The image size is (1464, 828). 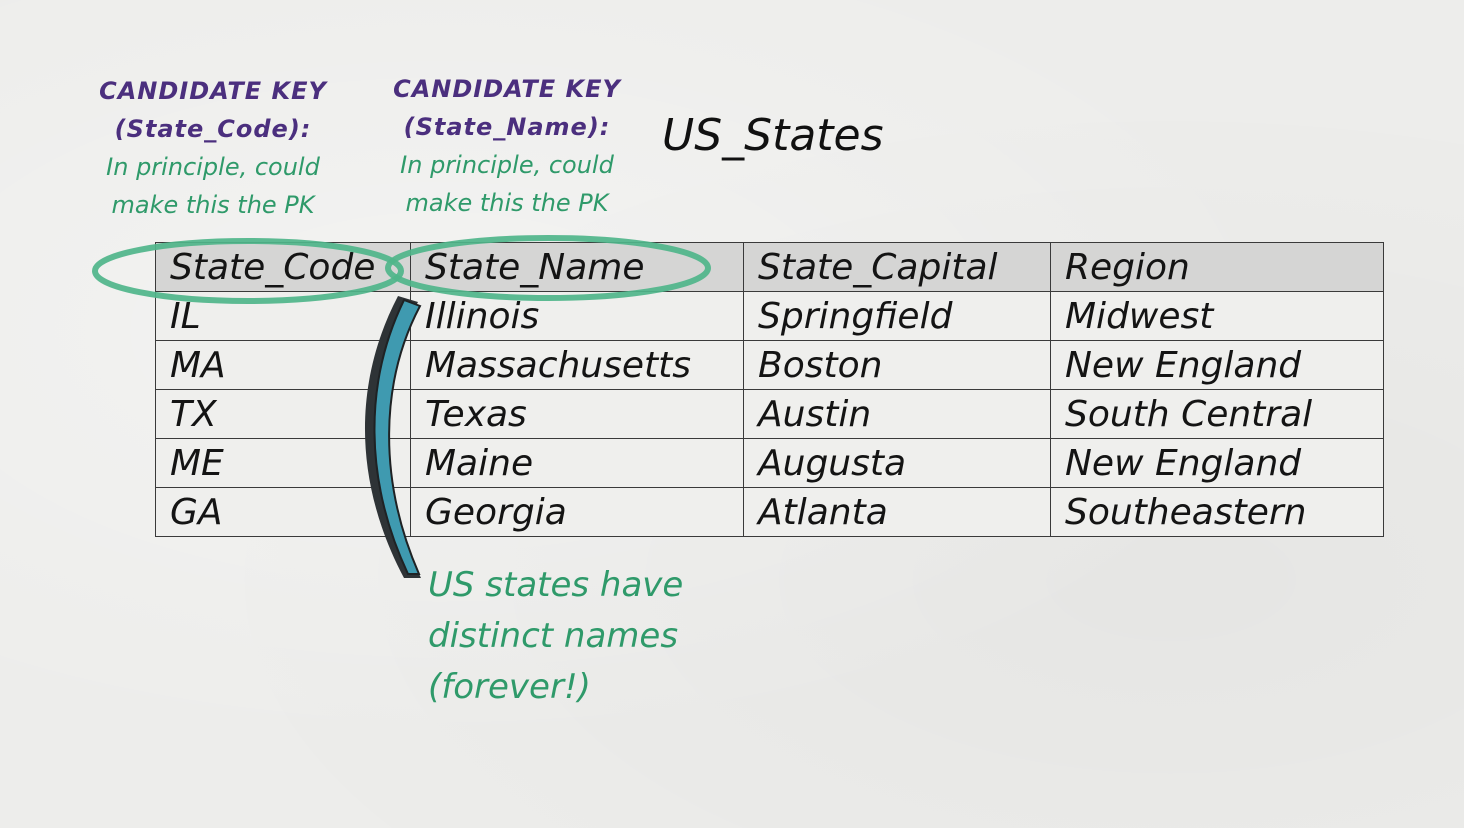 I want to click on candidate-key-heading-line2: (State_Code):, so click(x=213, y=129).